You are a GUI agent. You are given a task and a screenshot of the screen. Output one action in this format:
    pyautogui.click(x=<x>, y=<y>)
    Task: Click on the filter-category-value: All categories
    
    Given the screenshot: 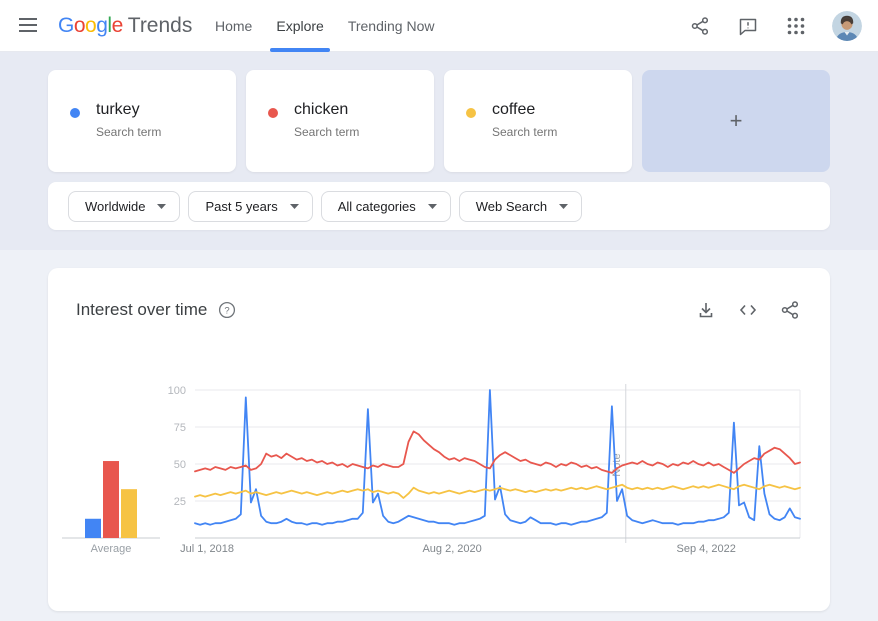 What is the action you would take?
    pyautogui.click(x=376, y=206)
    